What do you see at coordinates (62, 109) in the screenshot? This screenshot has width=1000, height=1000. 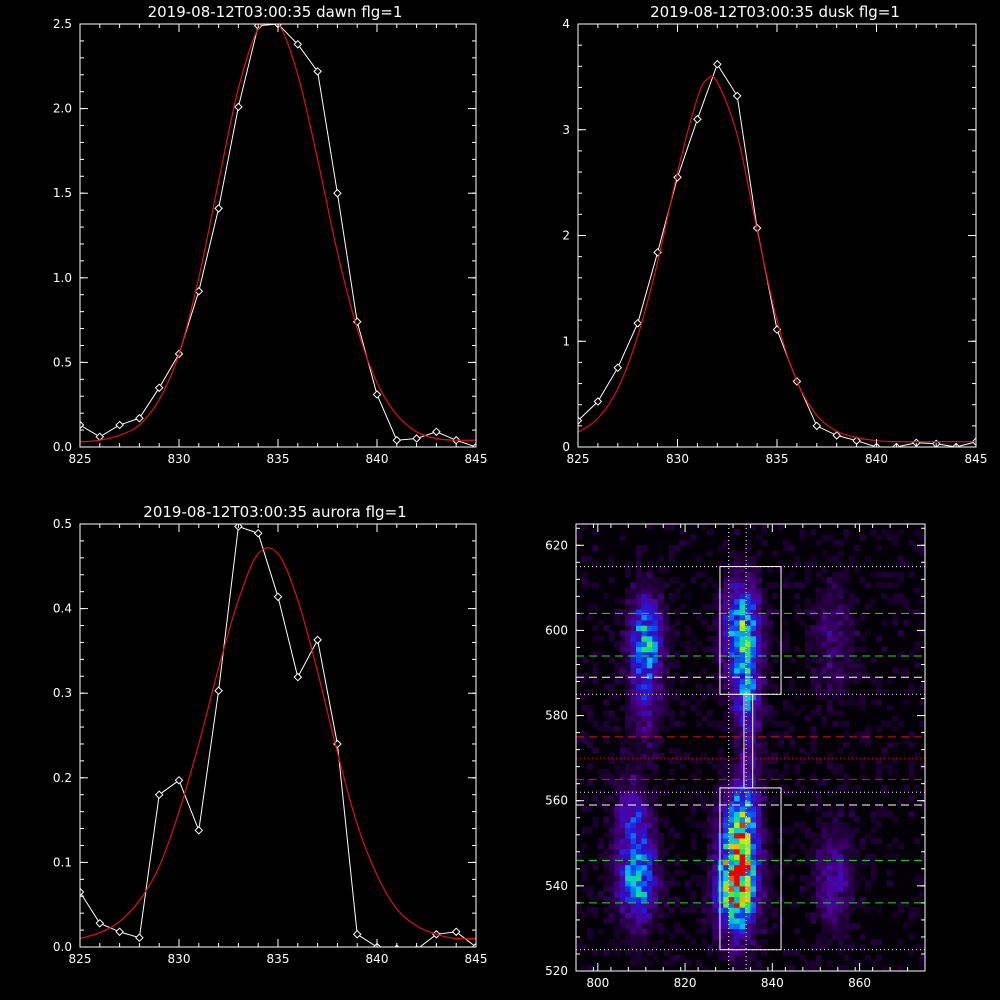 I see `dawn-ytick-label: 2.0` at bounding box center [62, 109].